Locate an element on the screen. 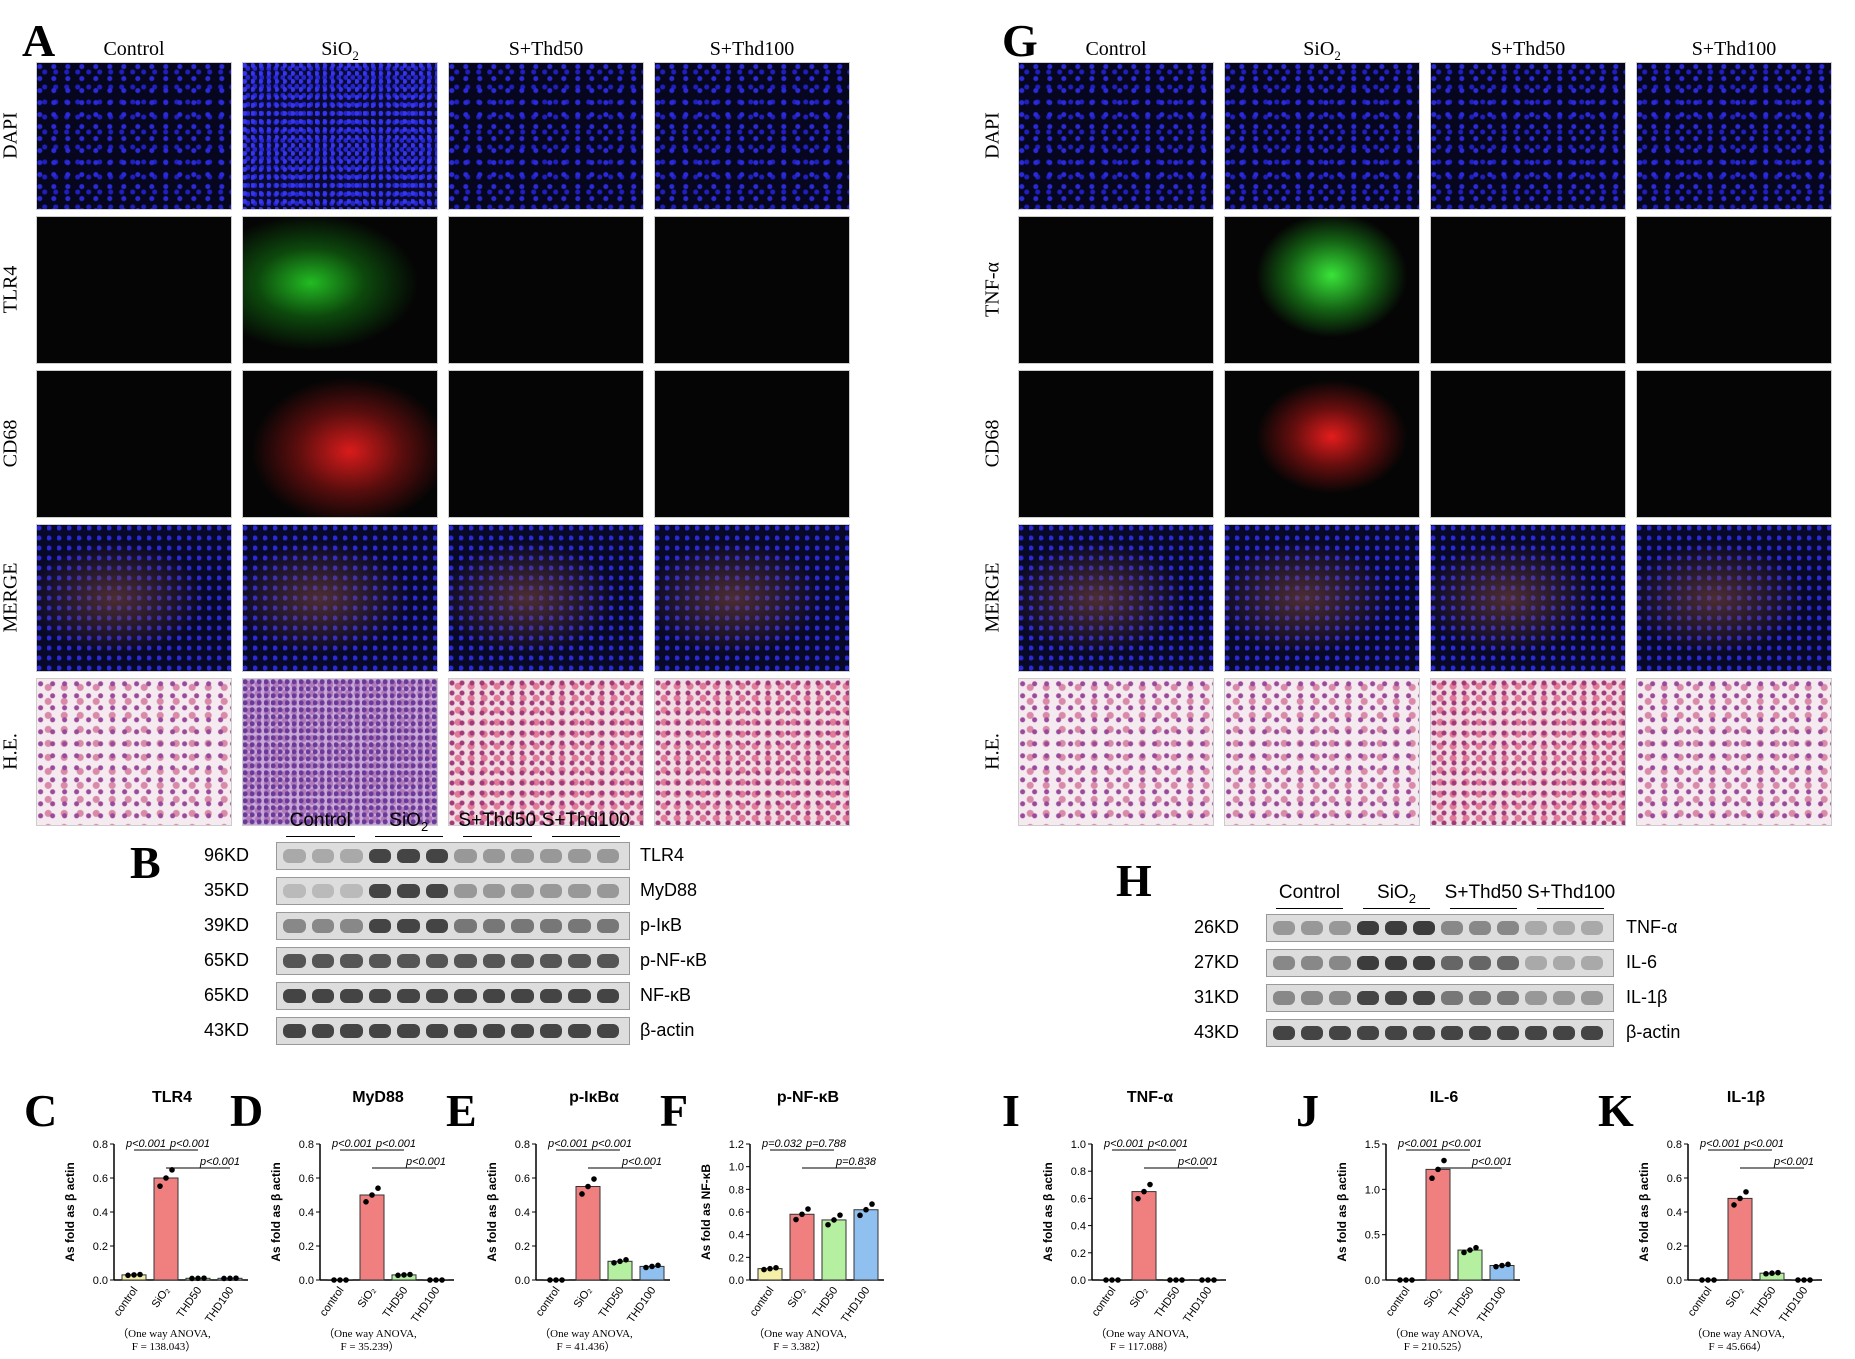  blot-h-group-label: S+Thd100 is located at coordinates (1571, 892).